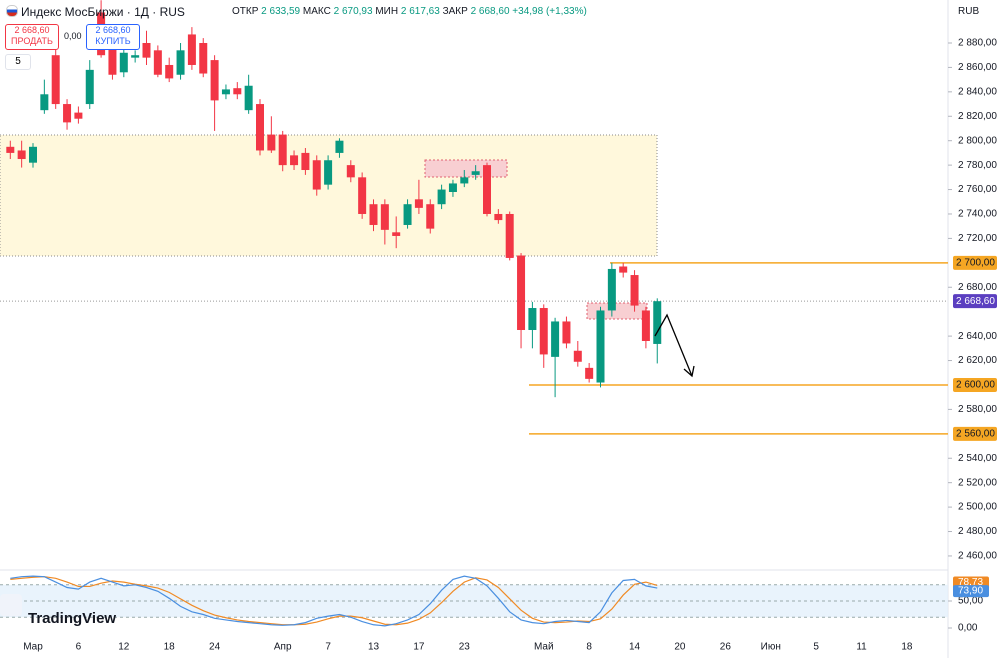 The image size is (1000, 658). Describe the element at coordinates (466, 168) in the screenshot. I see `zone-box` at that location.